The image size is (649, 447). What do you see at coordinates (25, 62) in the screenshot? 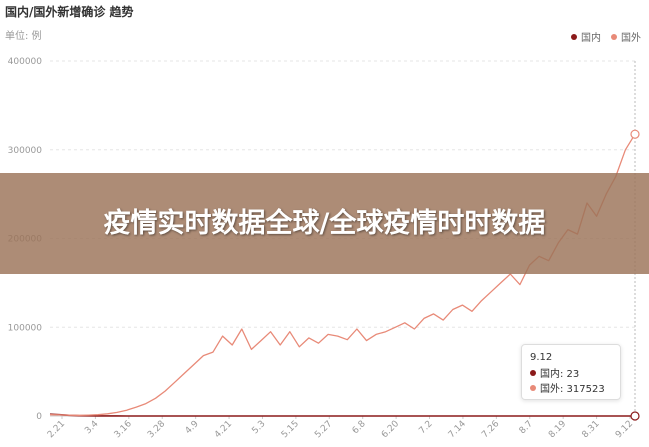
I see `y-tick-label: 400000` at bounding box center [25, 62].